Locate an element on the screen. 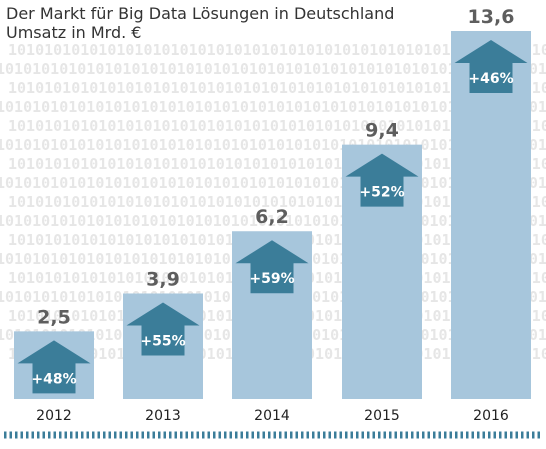  chart-subtitle: Umsatz in Mrd. € is located at coordinates (74, 32).